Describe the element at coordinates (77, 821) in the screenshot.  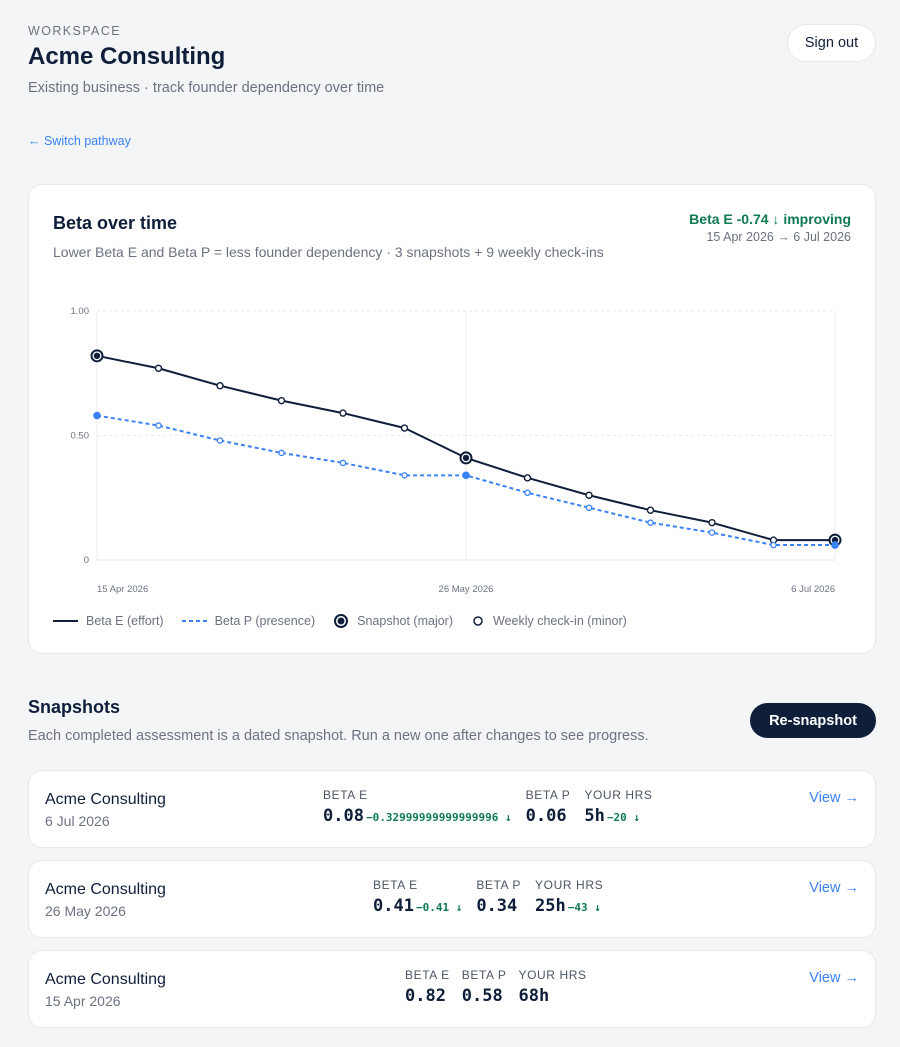
I see `snapshot-date: 6 Jul 2026` at that location.